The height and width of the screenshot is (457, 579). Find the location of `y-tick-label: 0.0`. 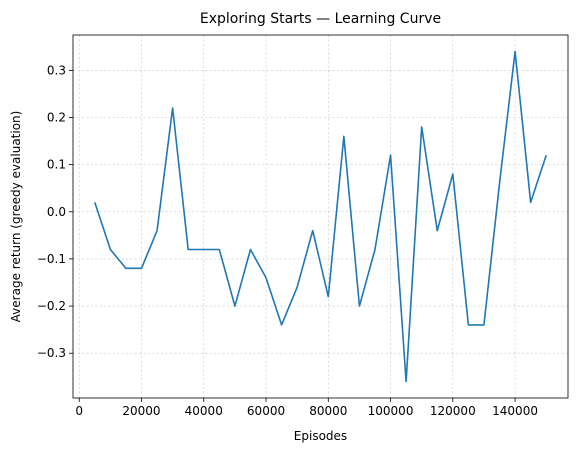

y-tick-label: 0.0 is located at coordinates (56, 212).